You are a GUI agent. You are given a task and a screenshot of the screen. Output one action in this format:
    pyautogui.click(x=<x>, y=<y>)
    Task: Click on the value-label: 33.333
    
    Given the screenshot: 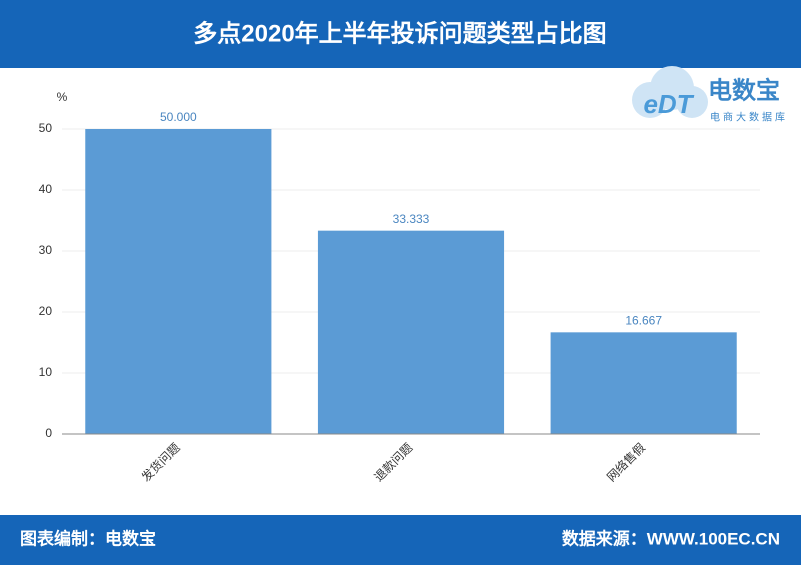 What is the action you would take?
    pyautogui.click(x=411, y=219)
    